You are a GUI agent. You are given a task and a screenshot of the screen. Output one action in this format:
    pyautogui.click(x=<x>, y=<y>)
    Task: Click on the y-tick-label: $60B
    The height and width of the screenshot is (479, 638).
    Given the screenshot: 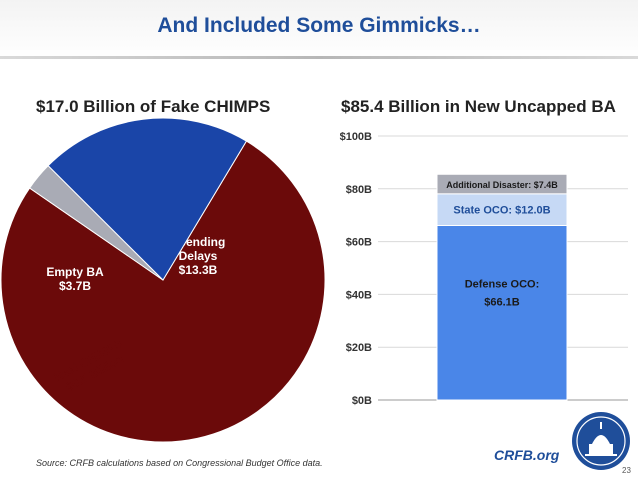 What is the action you would take?
    pyautogui.click(x=359, y=243)
    